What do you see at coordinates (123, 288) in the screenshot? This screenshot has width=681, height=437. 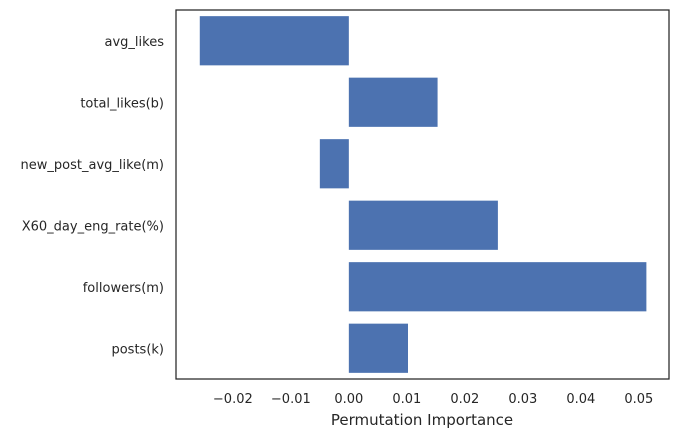 I see `y-tick-label: followers(m)` at bounding box center [123, 288].